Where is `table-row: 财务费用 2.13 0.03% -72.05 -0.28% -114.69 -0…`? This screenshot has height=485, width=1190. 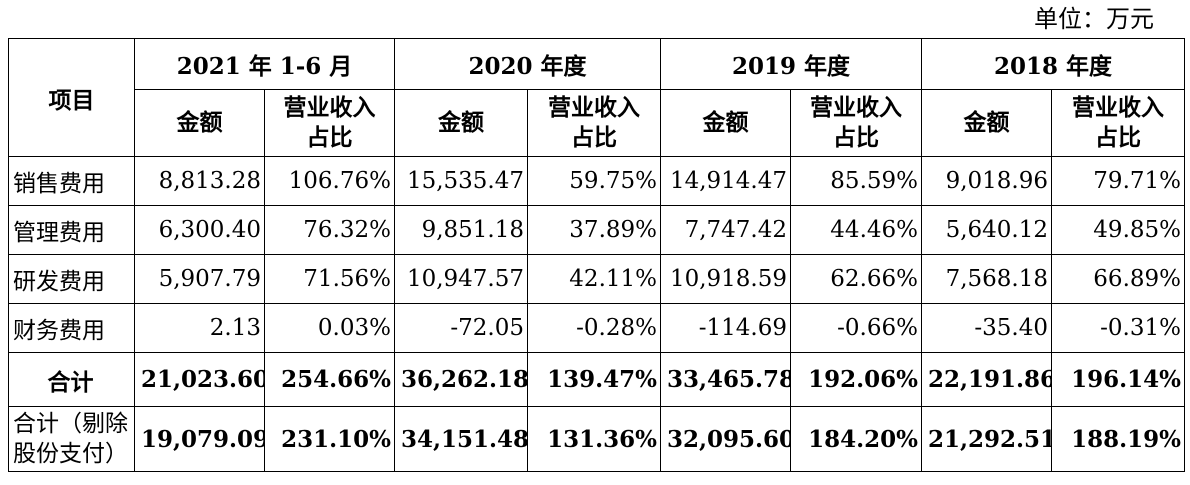 table-row: 财务费用 2.13 0.03% -72.05 -0.28% -114.69 -0… is located at coordinates (596, 328).